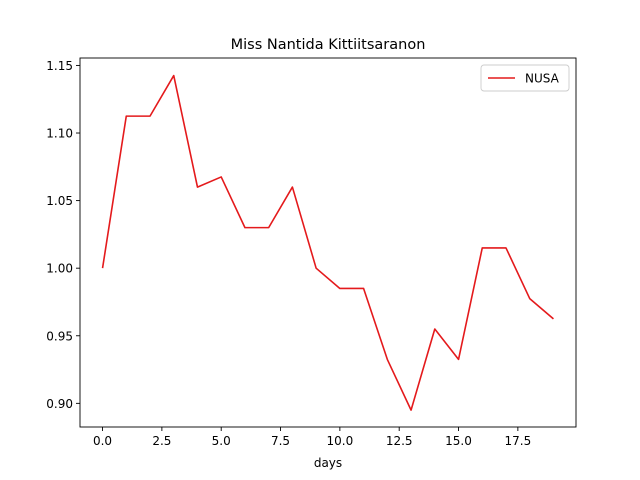 The width and height of the screenshot is (640, 480). What do you see at coordinates (328, 463) in the screenshot?
I see `x-axis-label: days` at bounding box center [328, 463].